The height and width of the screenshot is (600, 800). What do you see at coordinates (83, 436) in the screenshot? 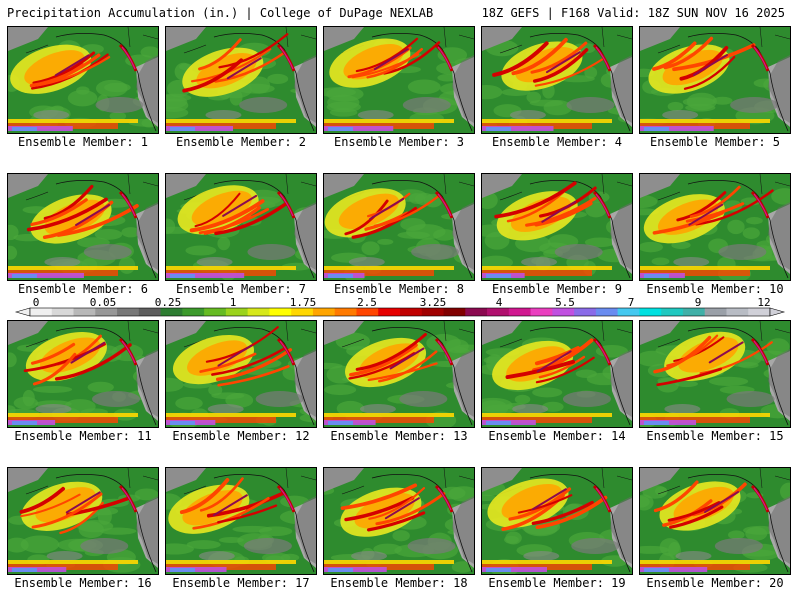
I see `ensemble-member-label: Ensemble Member: 11` at bounding box center [83, 436].